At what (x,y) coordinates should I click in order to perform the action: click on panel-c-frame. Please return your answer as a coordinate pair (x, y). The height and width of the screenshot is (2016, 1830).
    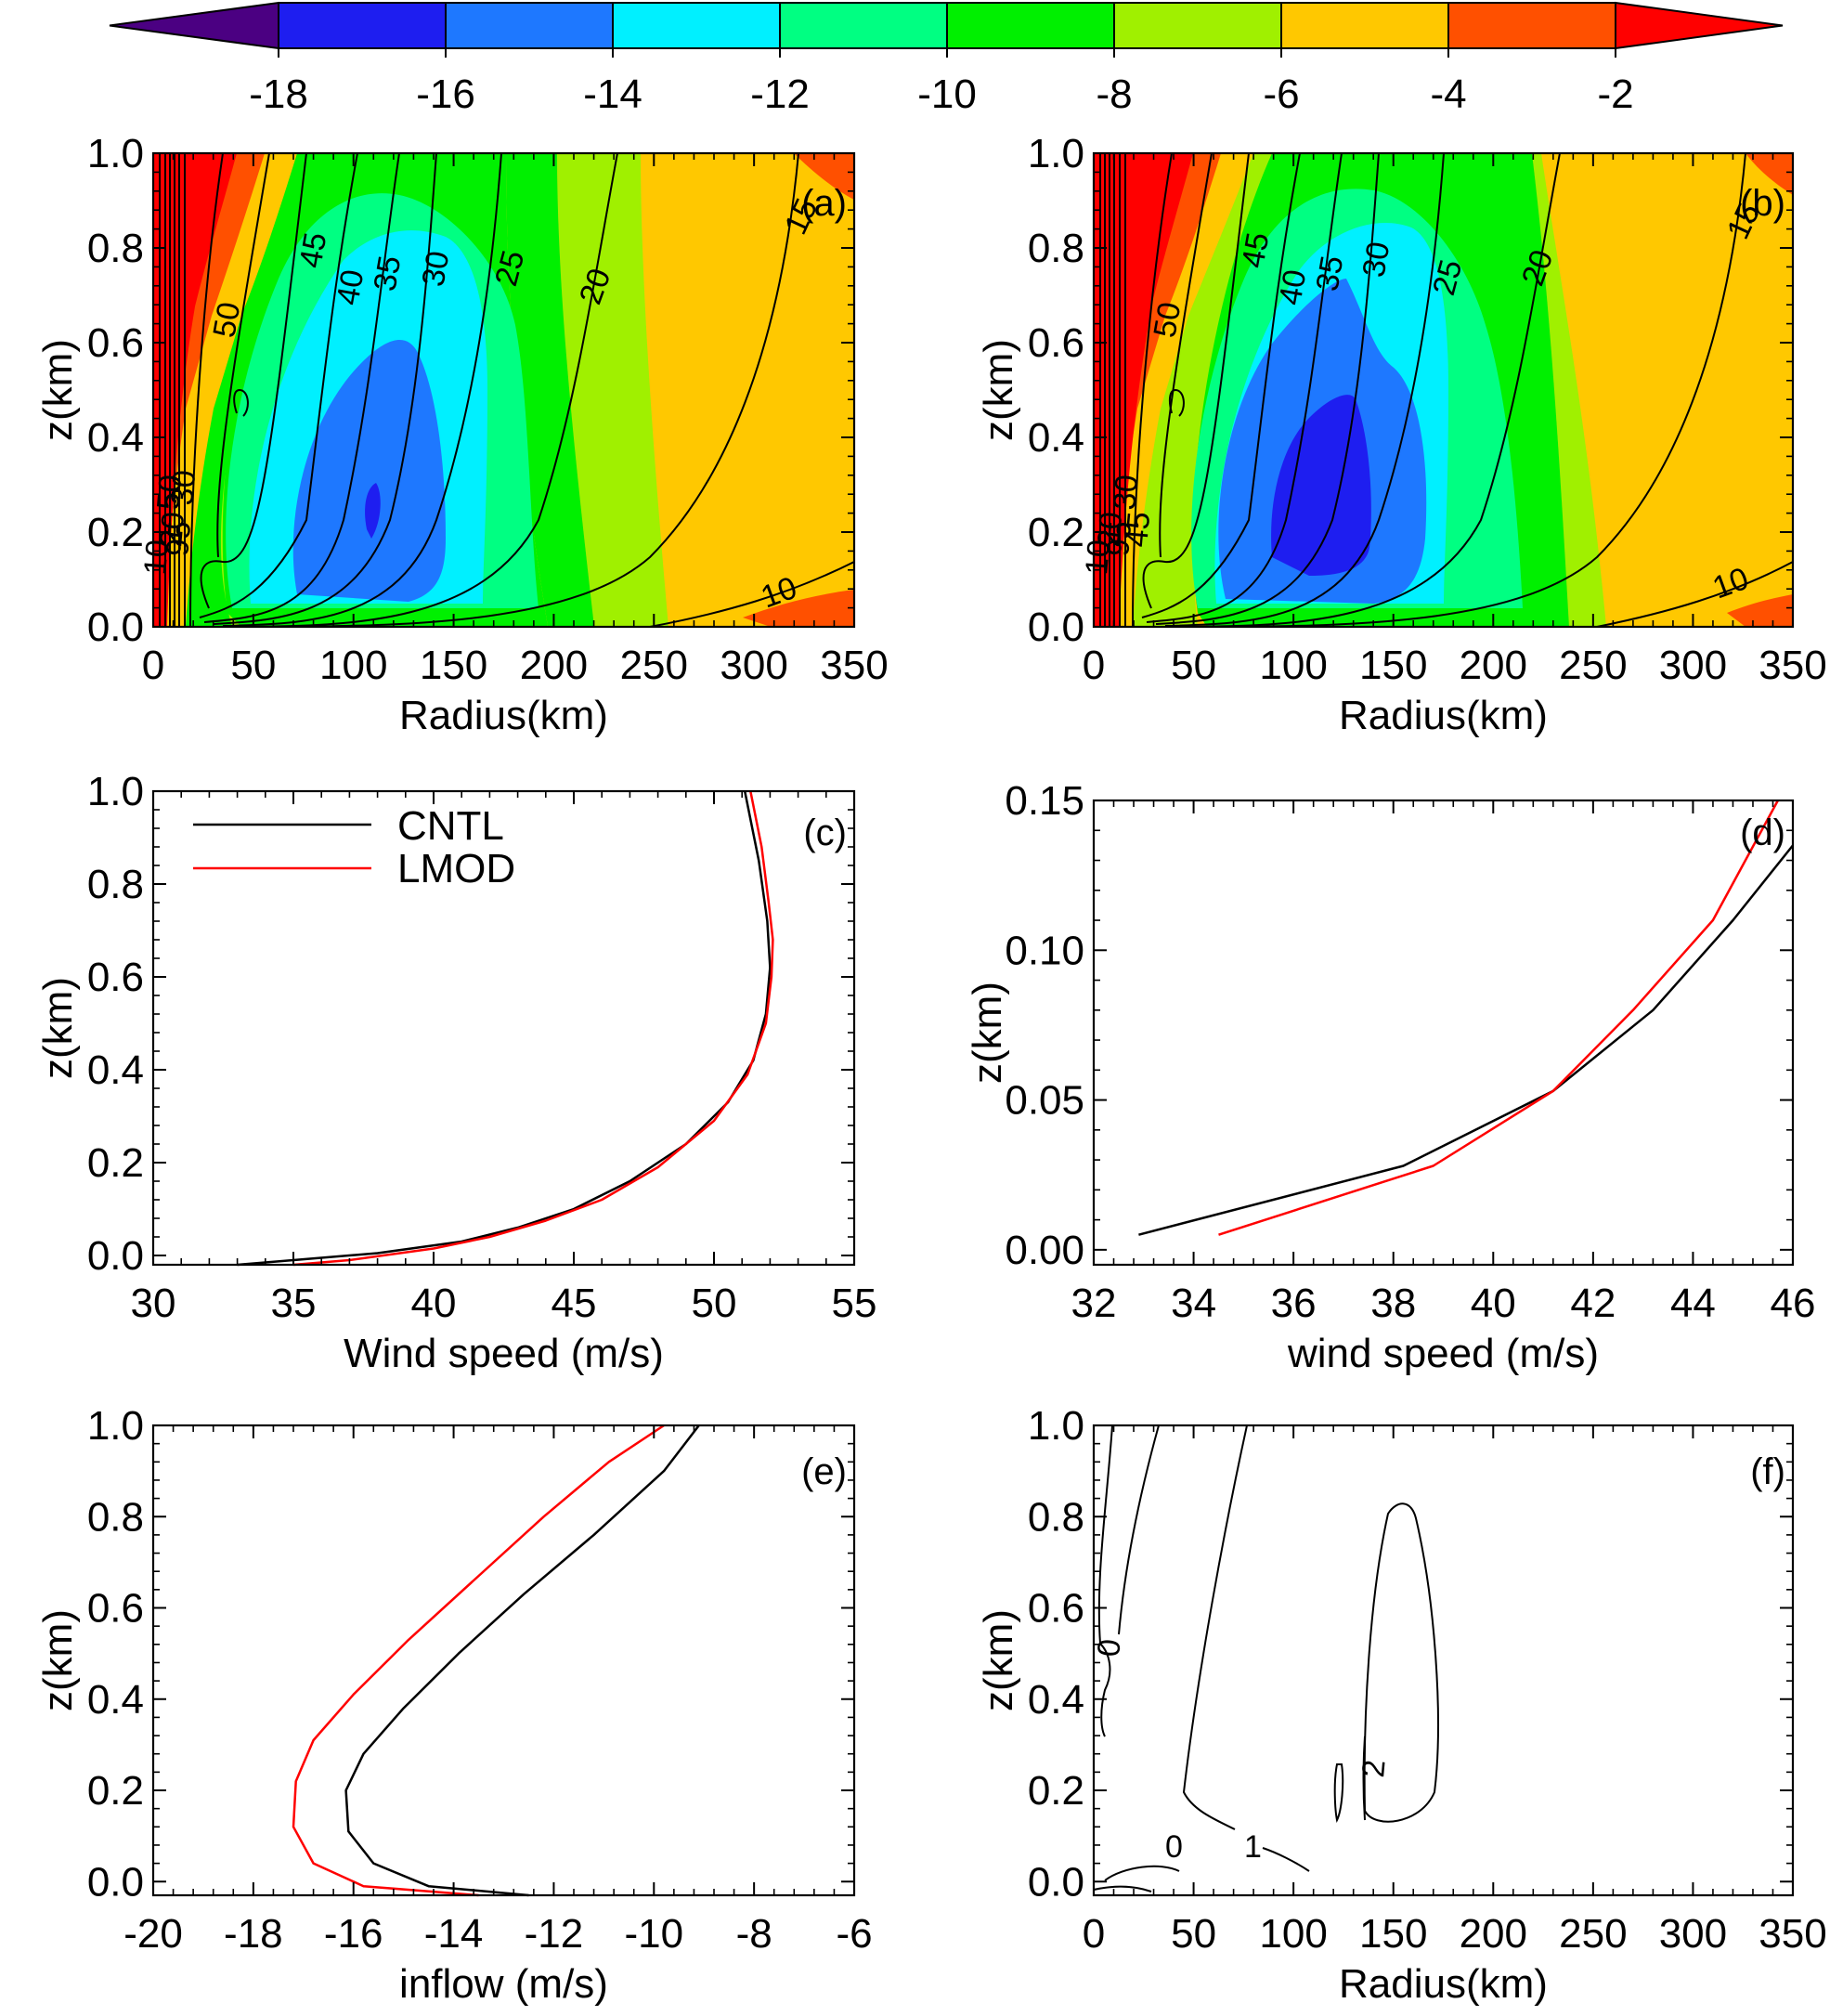
    Looking at the image, I should click on (503, 1028).